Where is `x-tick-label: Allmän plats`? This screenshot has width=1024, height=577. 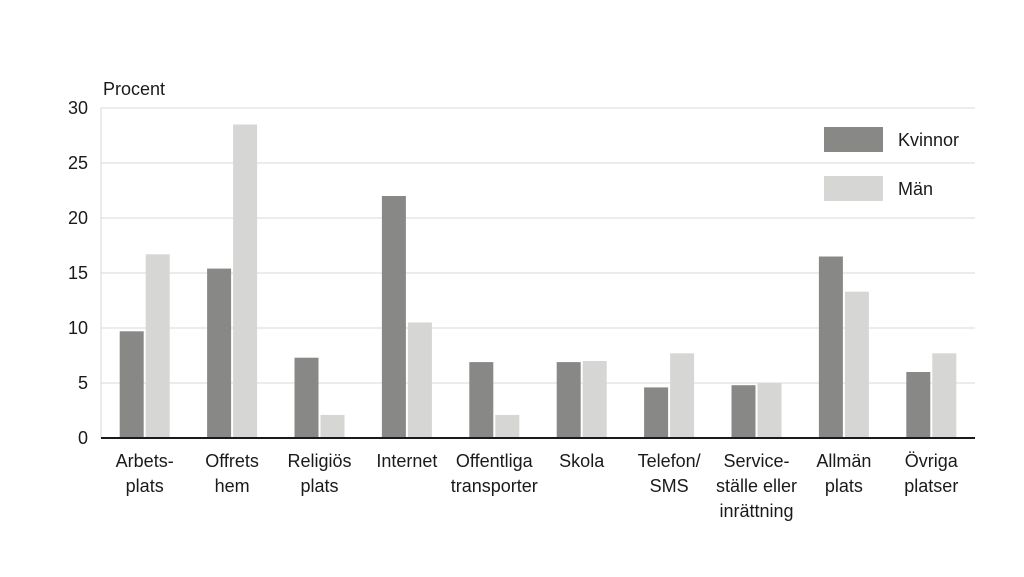 x-tick-label: Allmän plats is located at coordinates (843, 473).